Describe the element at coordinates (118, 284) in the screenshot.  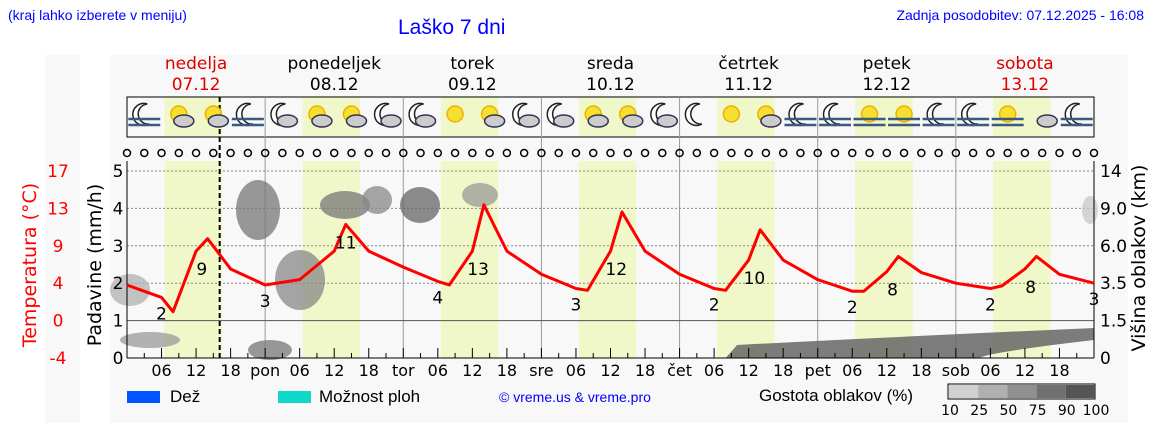
I see `precip-tick: 2` at that location.